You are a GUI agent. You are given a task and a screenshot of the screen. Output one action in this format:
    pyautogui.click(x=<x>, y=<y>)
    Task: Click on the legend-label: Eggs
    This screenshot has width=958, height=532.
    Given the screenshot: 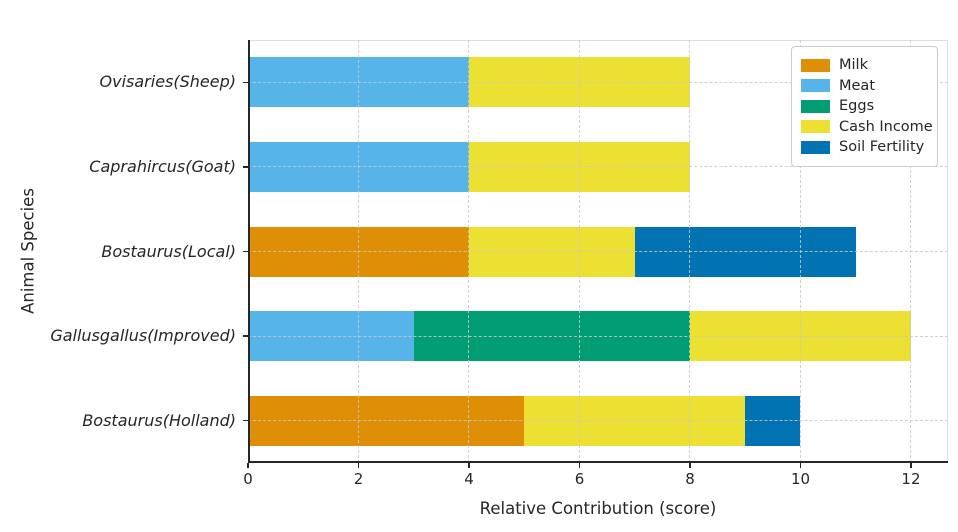 What is the action you would take?
    pyautogui.click(x=857, y=106)
    